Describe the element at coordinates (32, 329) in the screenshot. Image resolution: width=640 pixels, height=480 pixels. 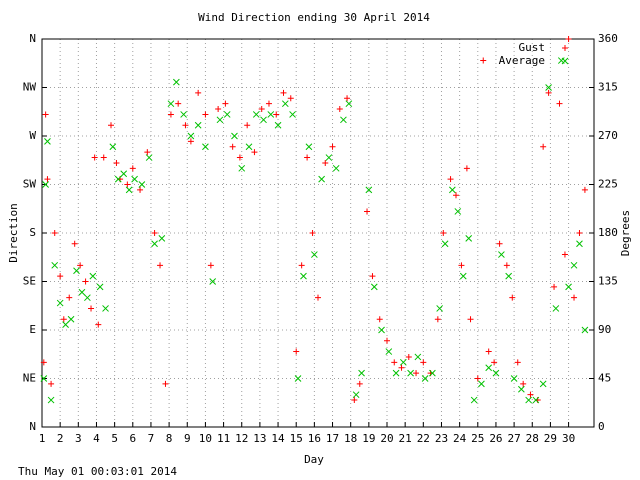
I see `y-tick-label: E` at that location.